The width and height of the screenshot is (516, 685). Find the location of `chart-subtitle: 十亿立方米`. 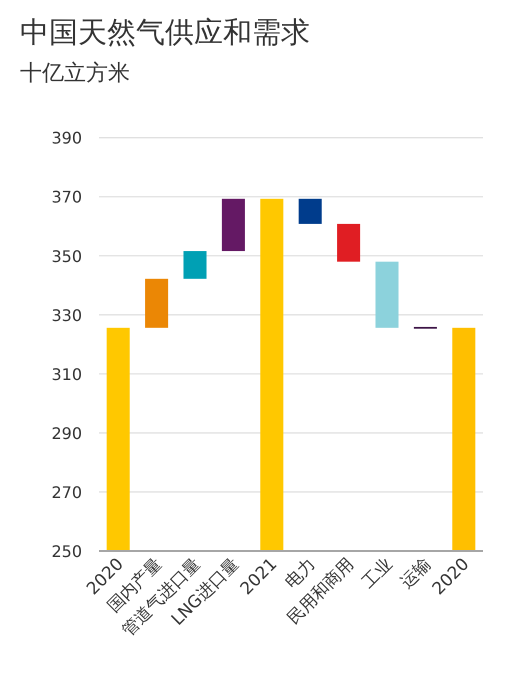

chart-subtitle: 十亿立方米 is located at coordinates (75, 73).